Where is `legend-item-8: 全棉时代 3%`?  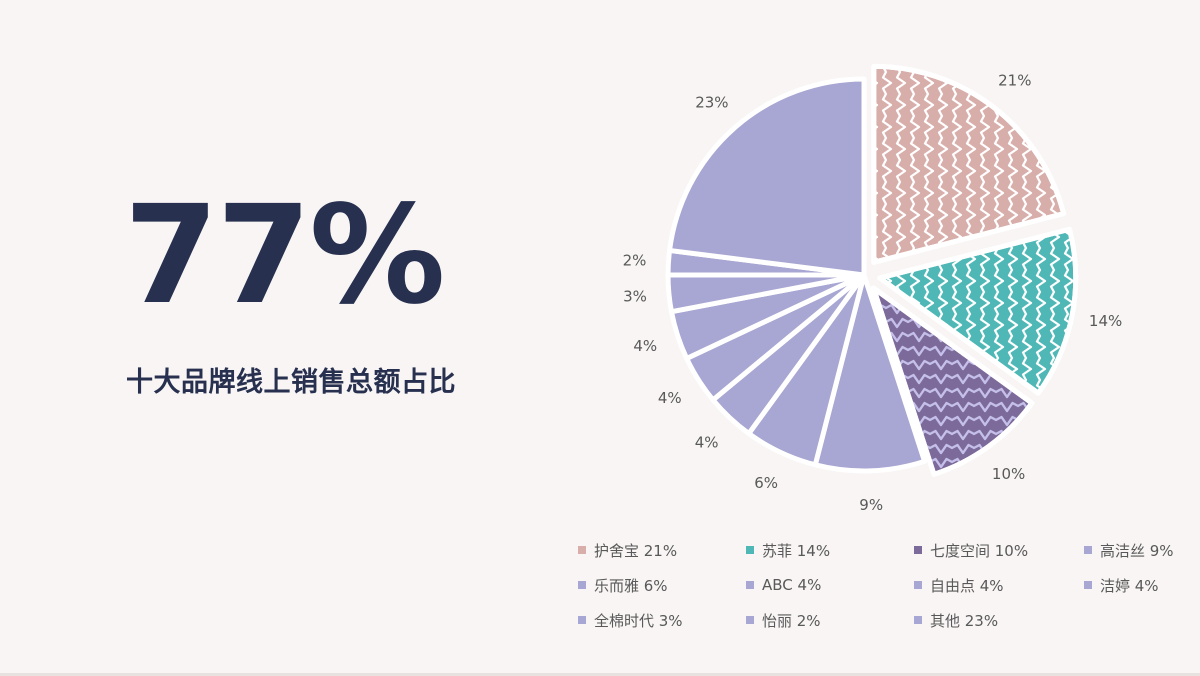
legend-item-8: 全棉时代 3% is located at coordinates (662, 620).